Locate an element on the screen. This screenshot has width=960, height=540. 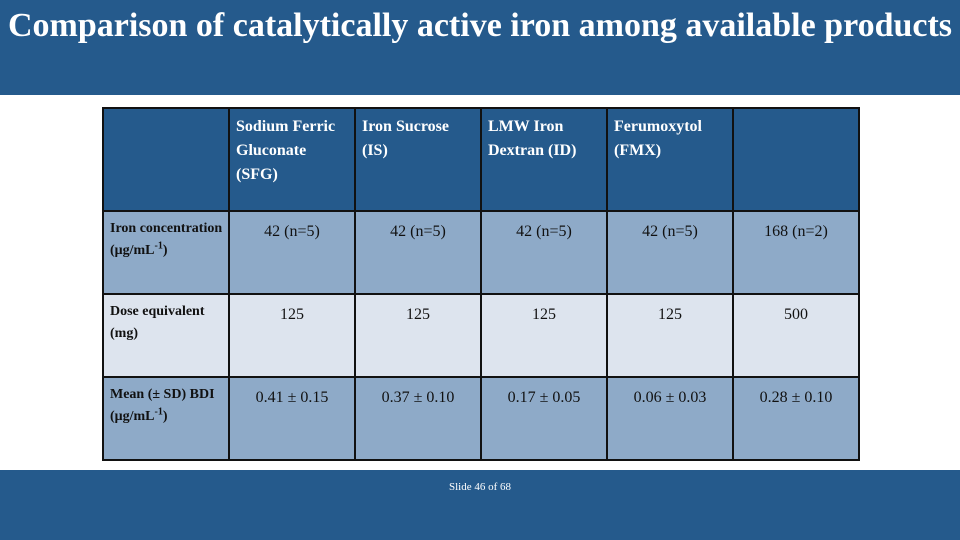
row-label-iron-concentration: Iron concentration (μg/mL-1) is located at coordinates (166, 252).